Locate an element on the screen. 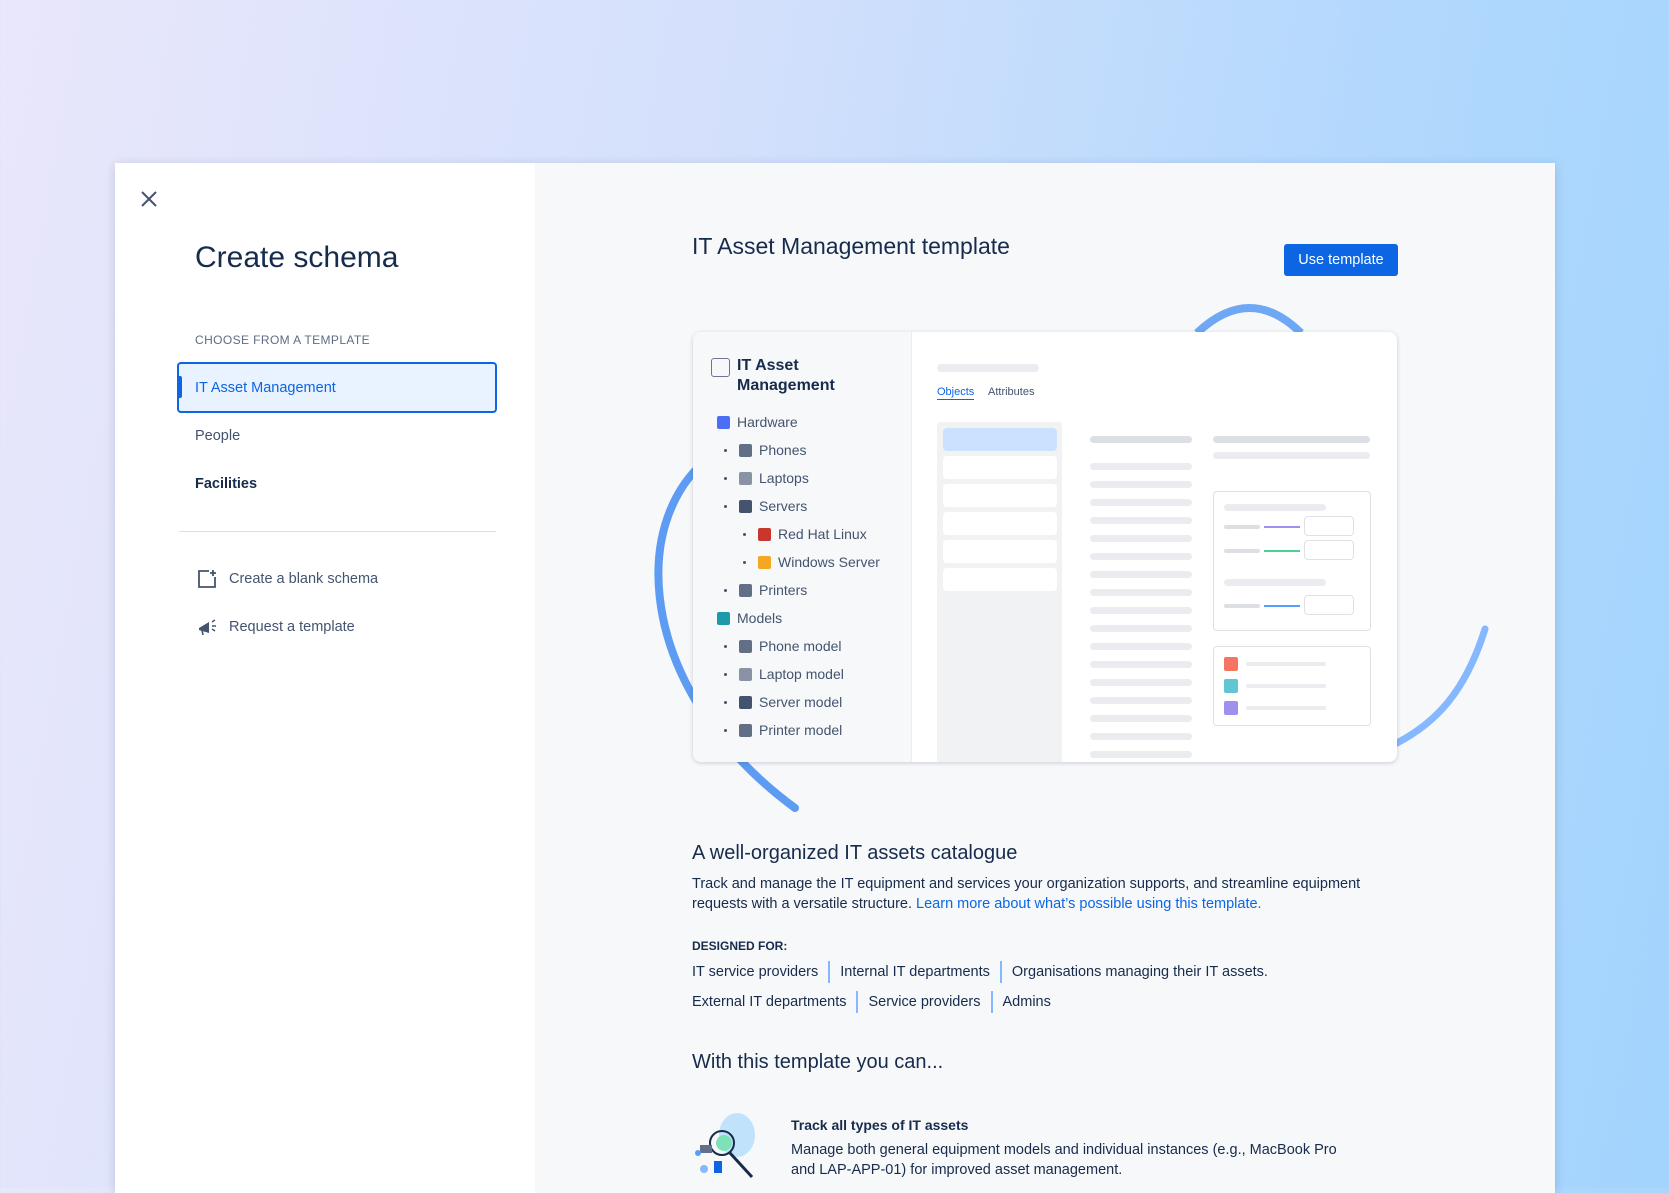  asset-illustration-icon is located at coordinates (725, 1146).